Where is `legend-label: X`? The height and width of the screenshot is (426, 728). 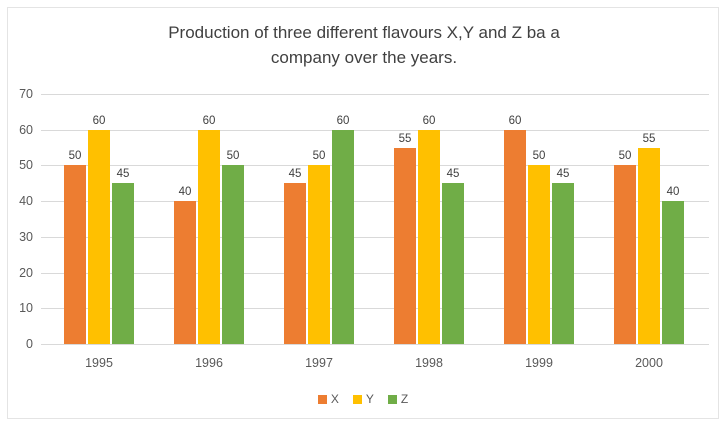 legend-label: X is located at coordinates (334, 399).